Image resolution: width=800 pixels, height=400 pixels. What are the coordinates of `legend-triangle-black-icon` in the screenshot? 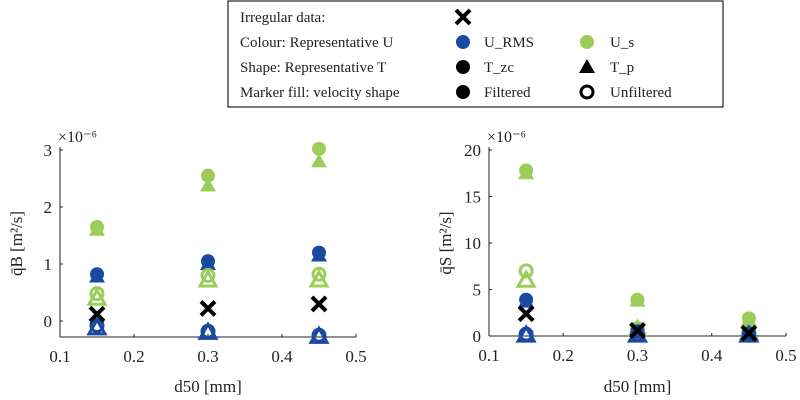 It's located at (587, 66).